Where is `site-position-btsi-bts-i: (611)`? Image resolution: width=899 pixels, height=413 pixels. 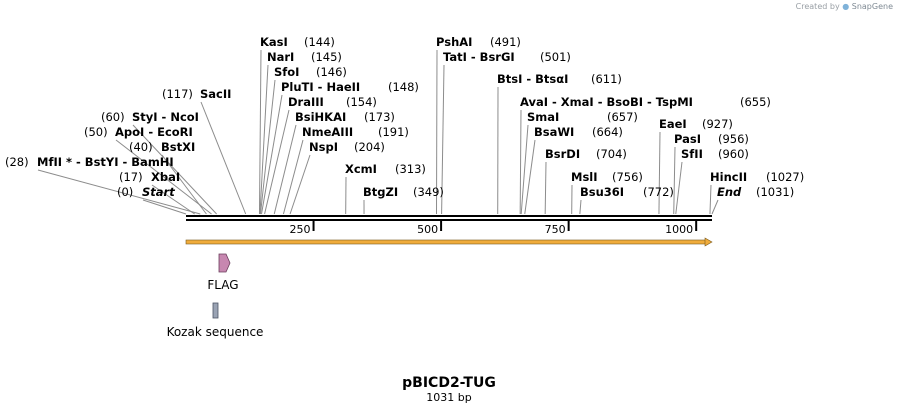 site-position-btsi-bts-i: (611) is located at coordinates (606, 79).